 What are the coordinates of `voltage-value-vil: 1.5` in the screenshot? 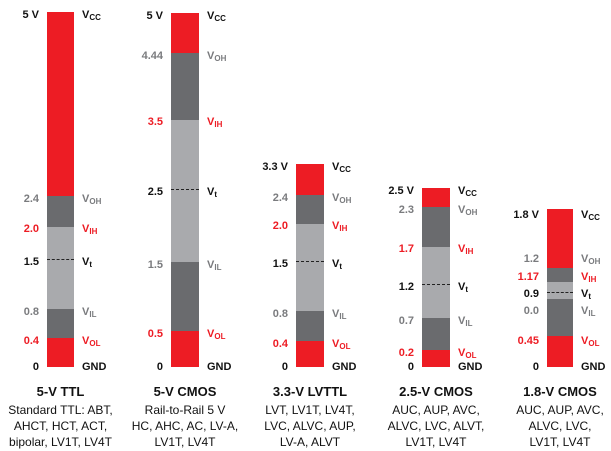 It's located at (155, 265).